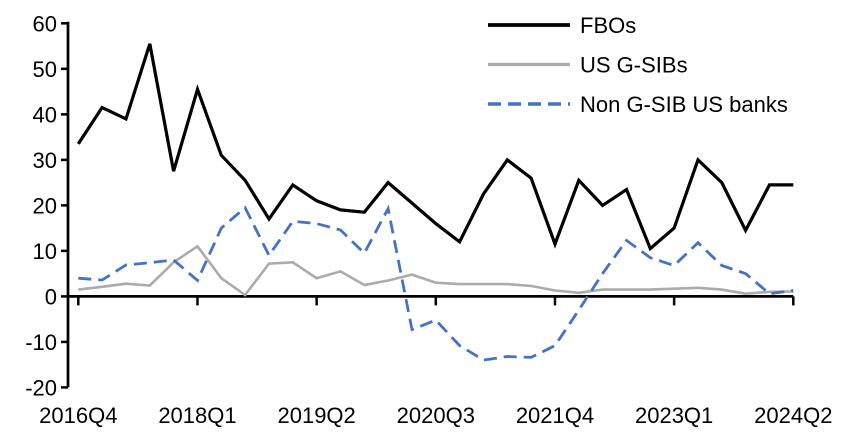  Describe the element at coordinates (78, 415) in the screenshot. I see `x-tick-label: 2016Q4` at that location.